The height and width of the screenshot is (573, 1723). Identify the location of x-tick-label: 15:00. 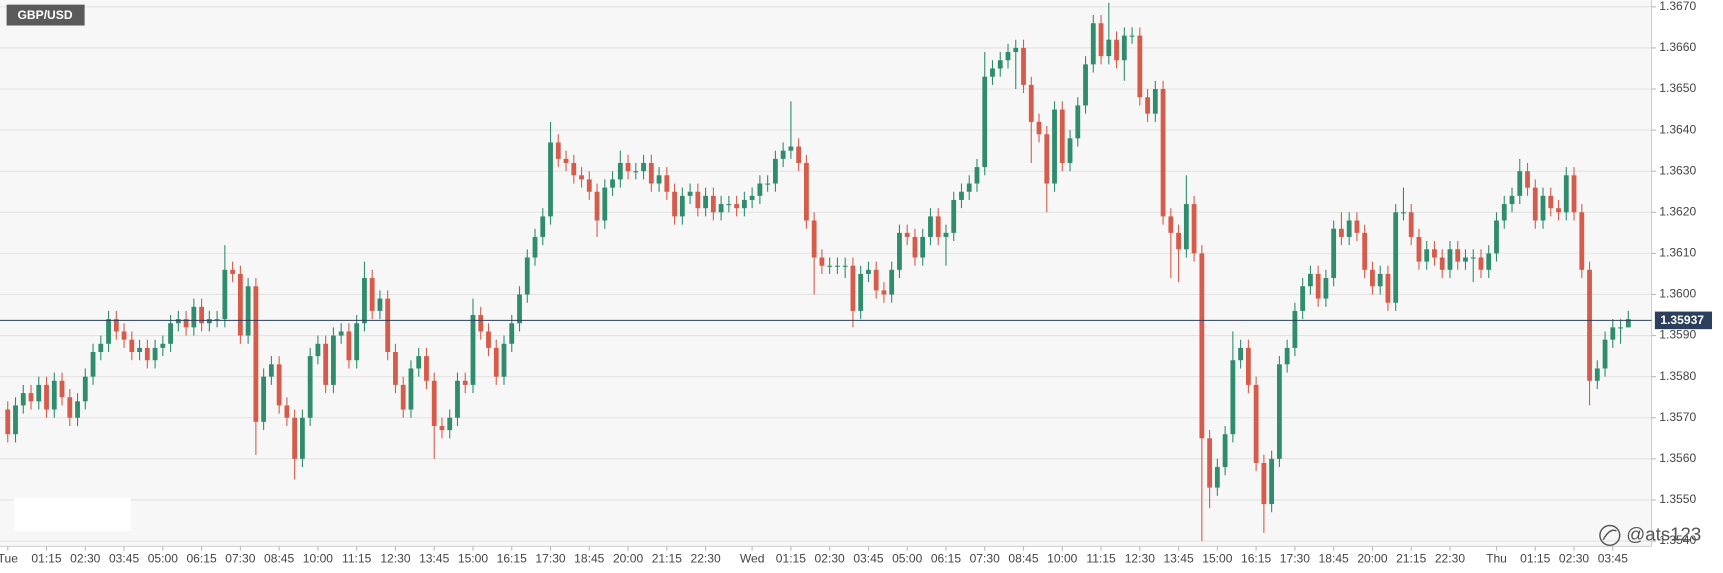
(473, 559).